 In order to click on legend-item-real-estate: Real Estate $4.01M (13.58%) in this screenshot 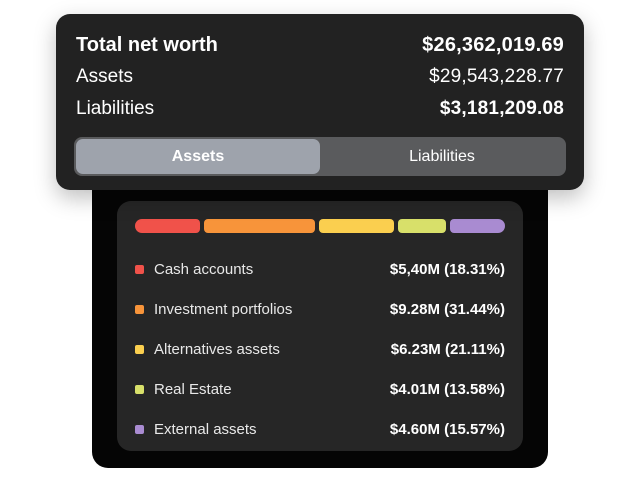, I will do `click(320, 389)`.